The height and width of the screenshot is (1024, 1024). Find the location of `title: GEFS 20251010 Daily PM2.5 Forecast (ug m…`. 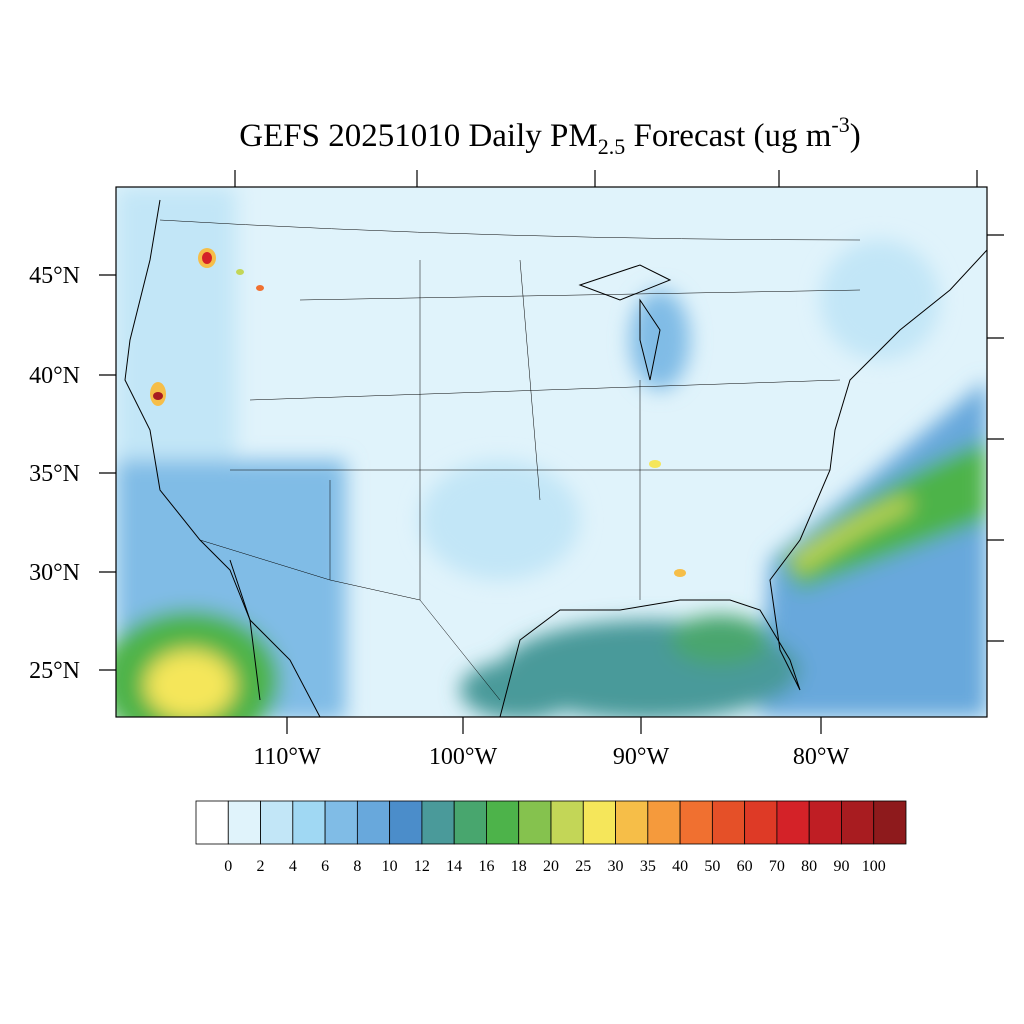

title: GEFS 20251010 Daily PM2.5 Forecast (ug m… is located at coordinates (550, 135).